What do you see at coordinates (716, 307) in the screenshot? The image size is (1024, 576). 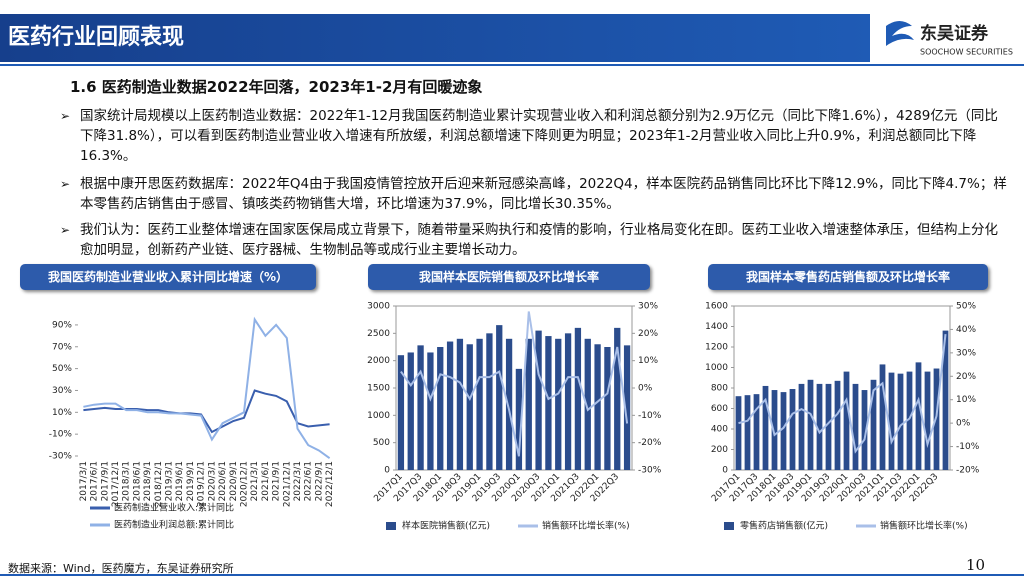 I see `y-tick-label: 1600` at bounding box center [716, 307].